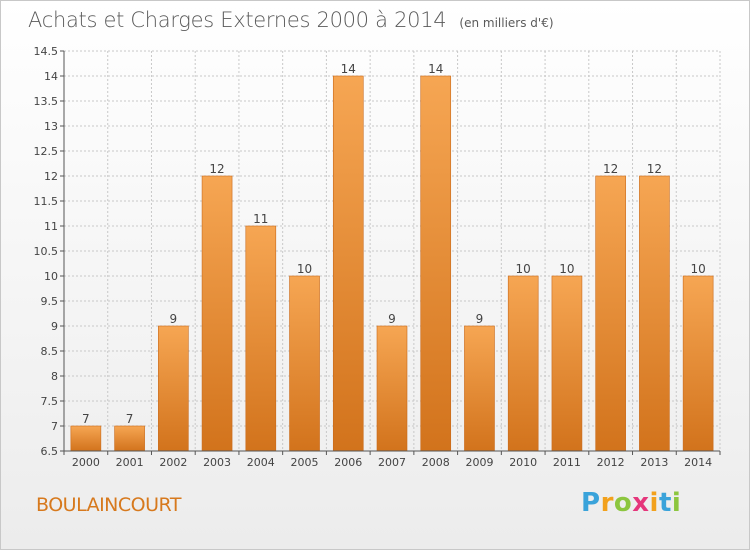 The image size is (750, 550). Describe the element at coordinates (46, 101) in the screenshot. I see `y-tick-label: 13.5` at that location.